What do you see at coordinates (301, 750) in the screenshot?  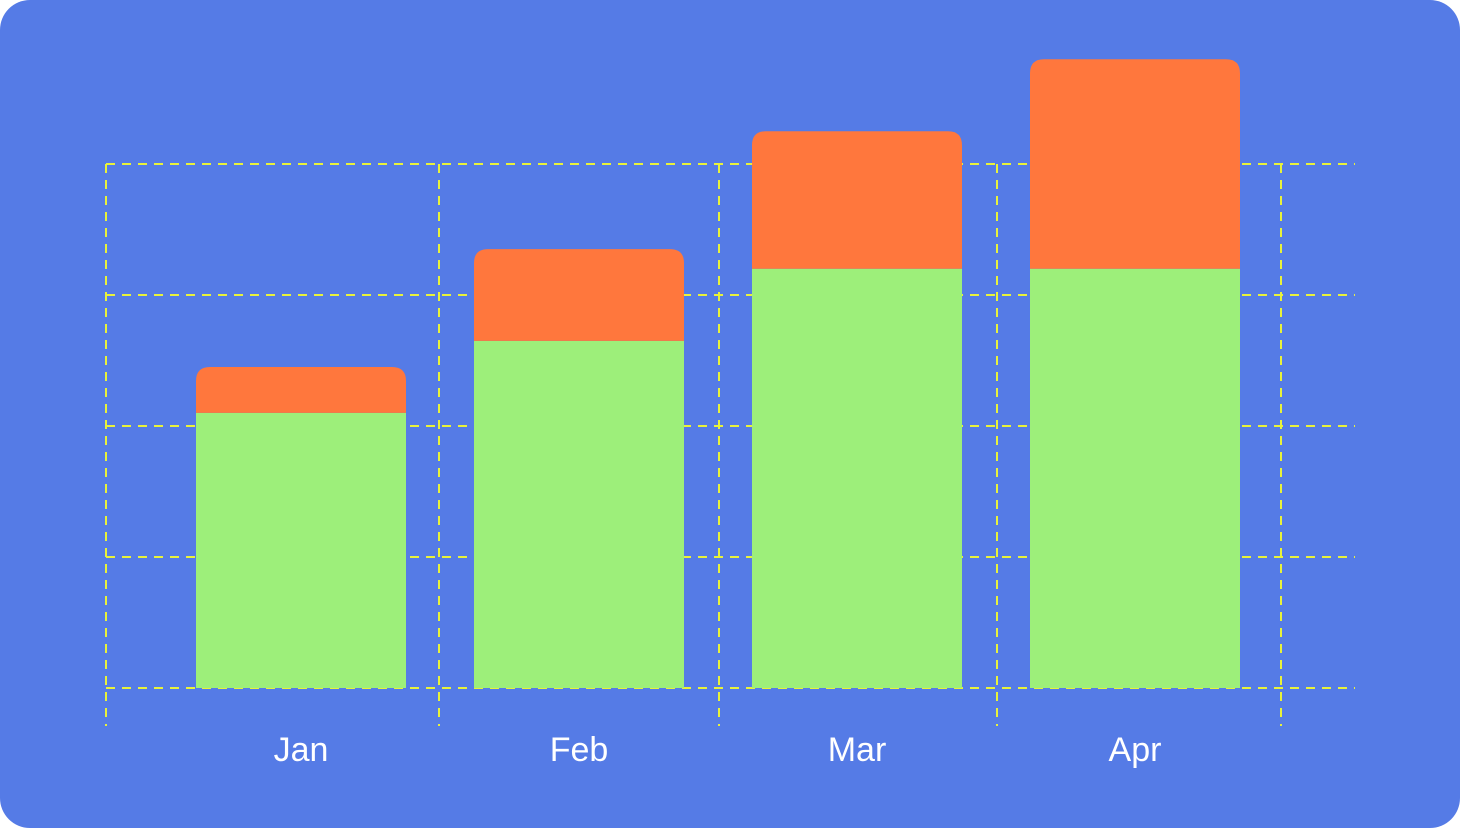 I see `x-tick-label: Jan` at bounding box center [301, 750].